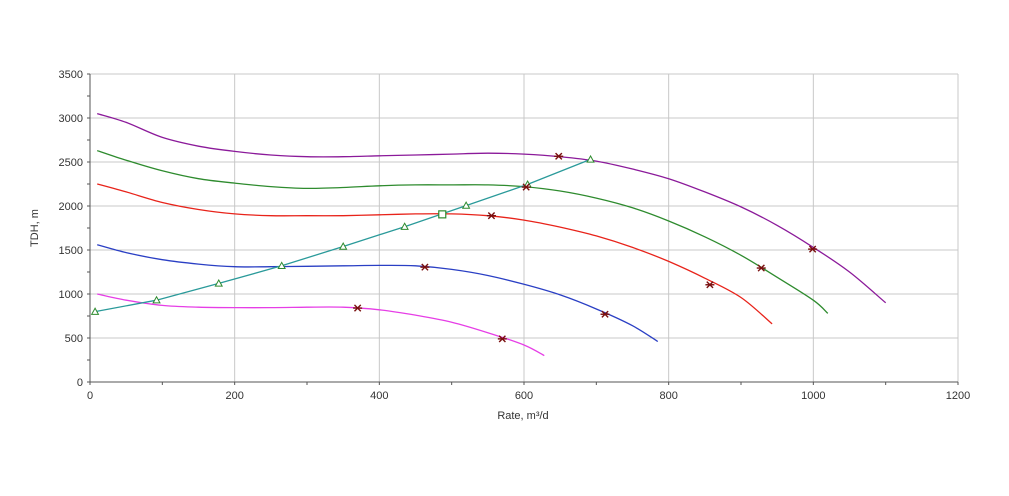 This screenshot has width=1009, height=496. Describe the element at coordinates (524, 396) in the screenshot. I see `x-tick-label: 600` at that location.